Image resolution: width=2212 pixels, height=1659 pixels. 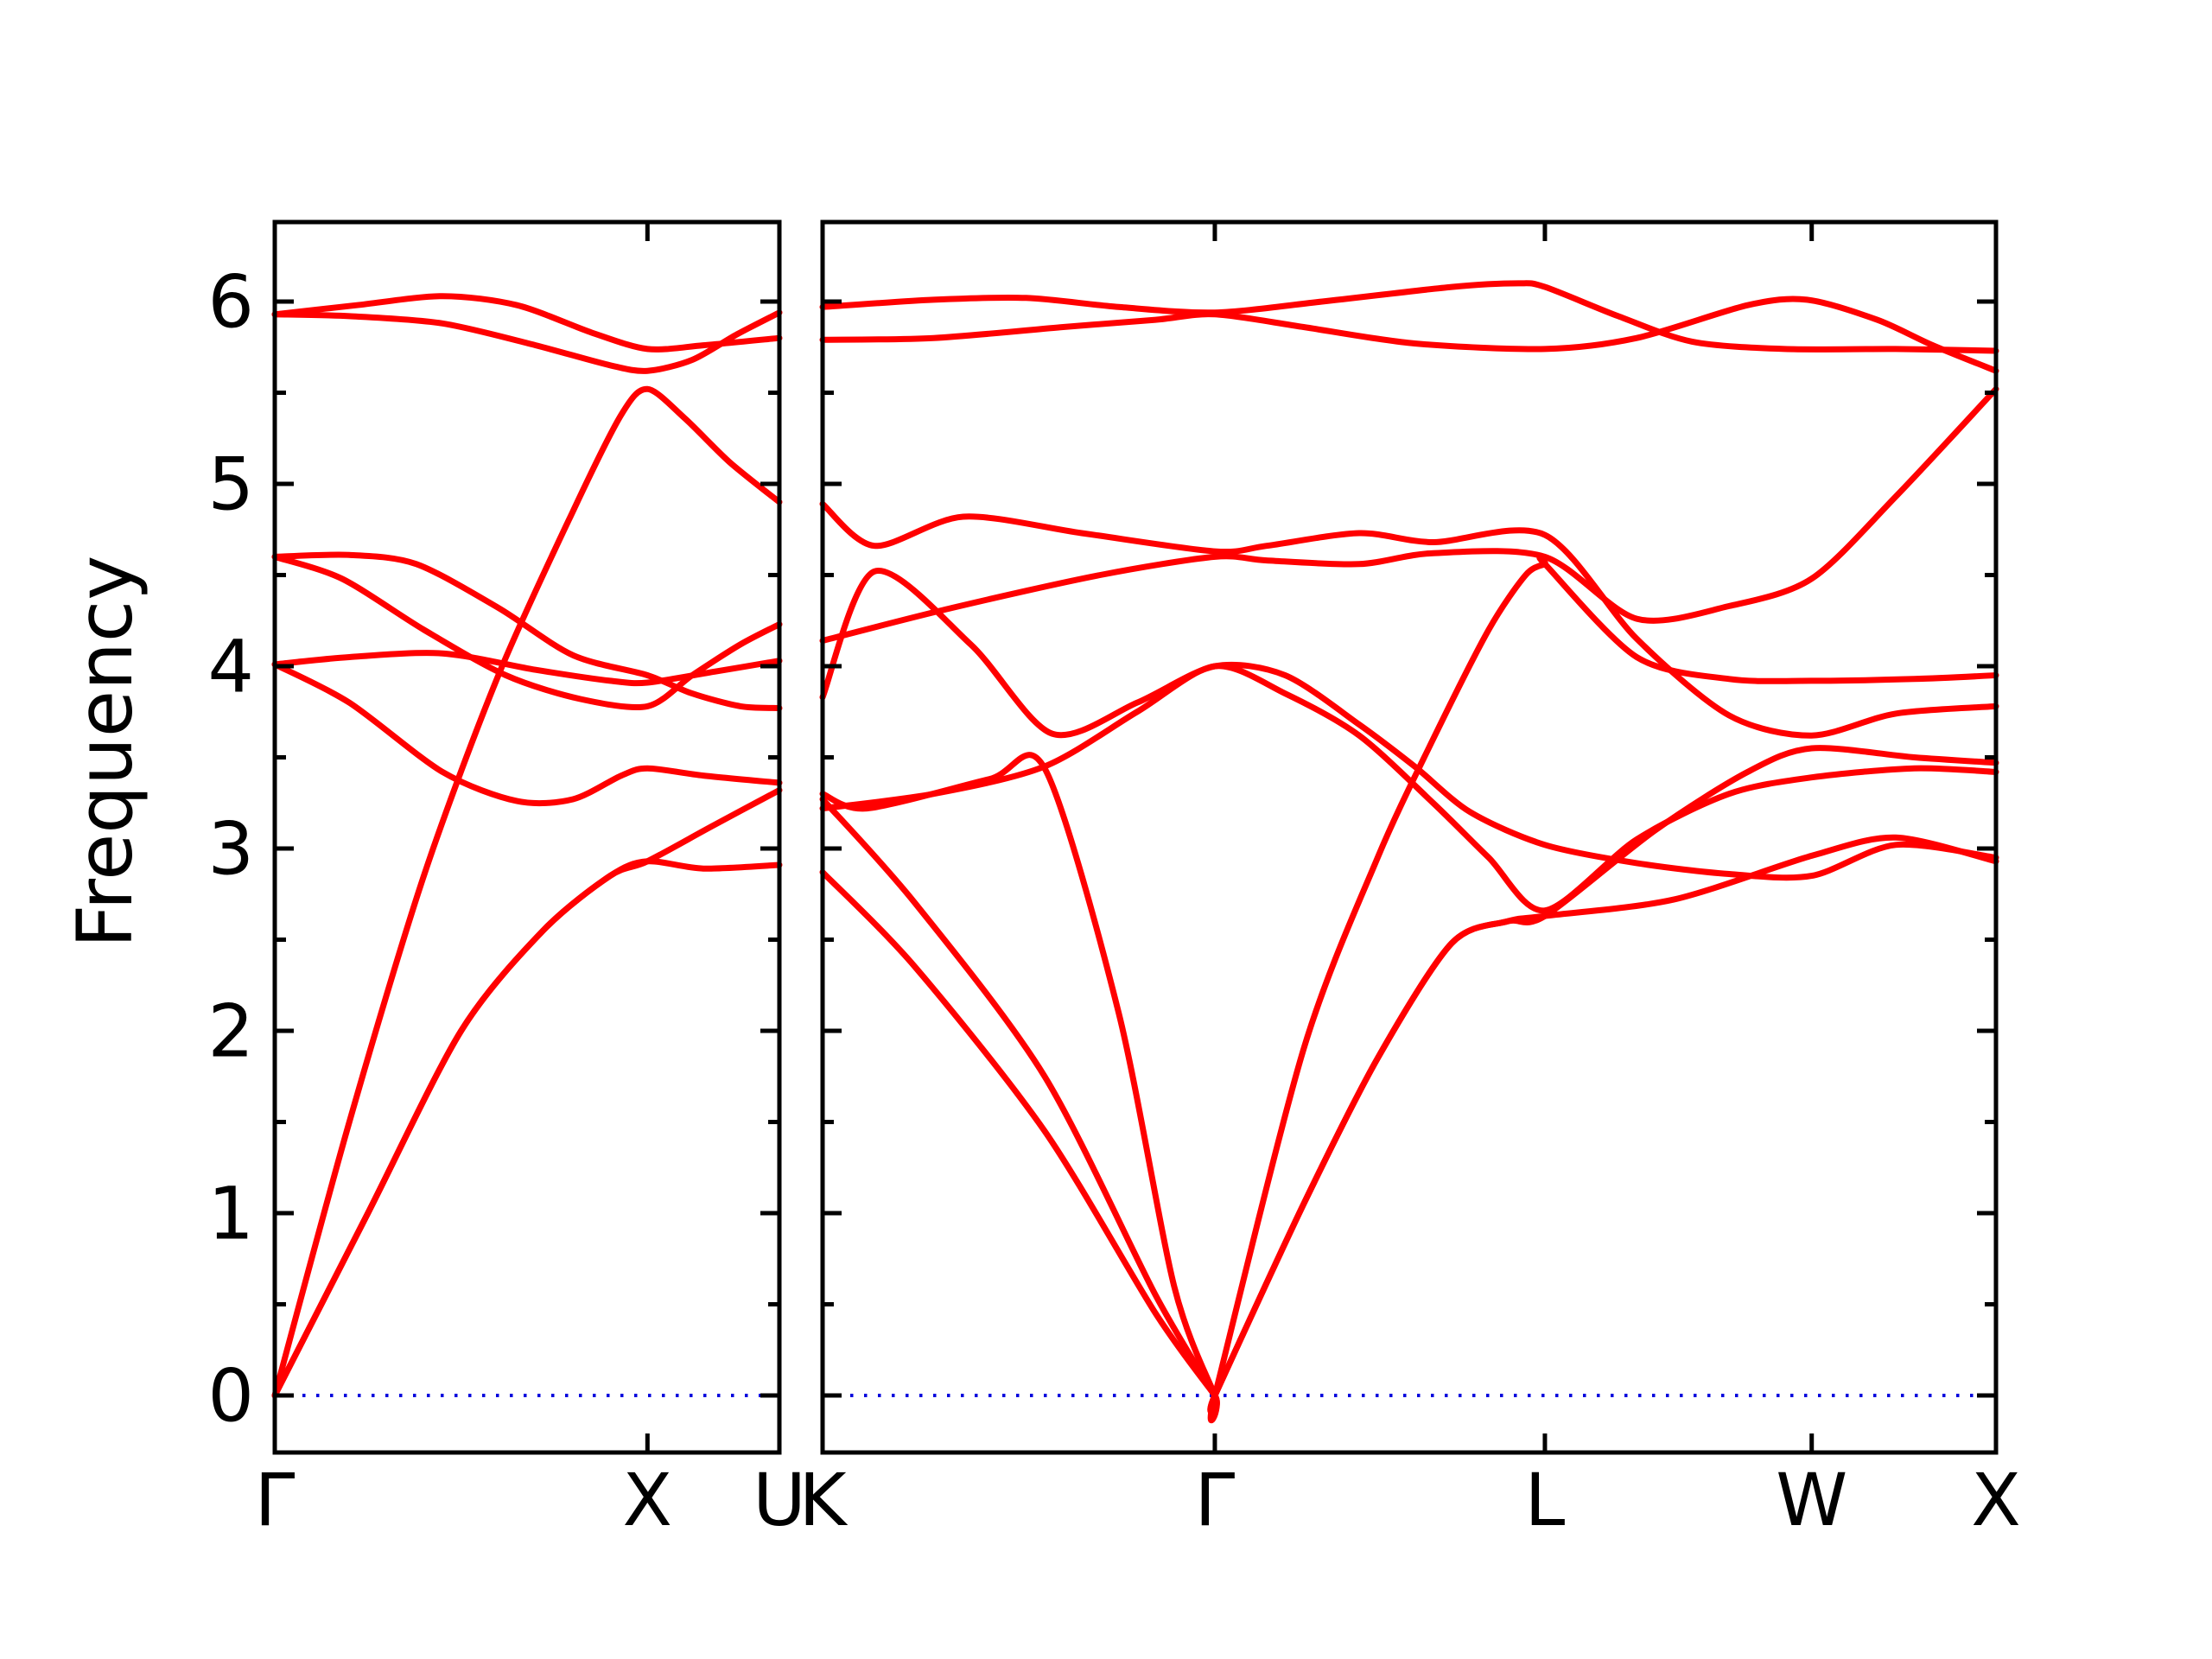 I want to click on y-tick-label: 2, so click(x=231, y=1030).